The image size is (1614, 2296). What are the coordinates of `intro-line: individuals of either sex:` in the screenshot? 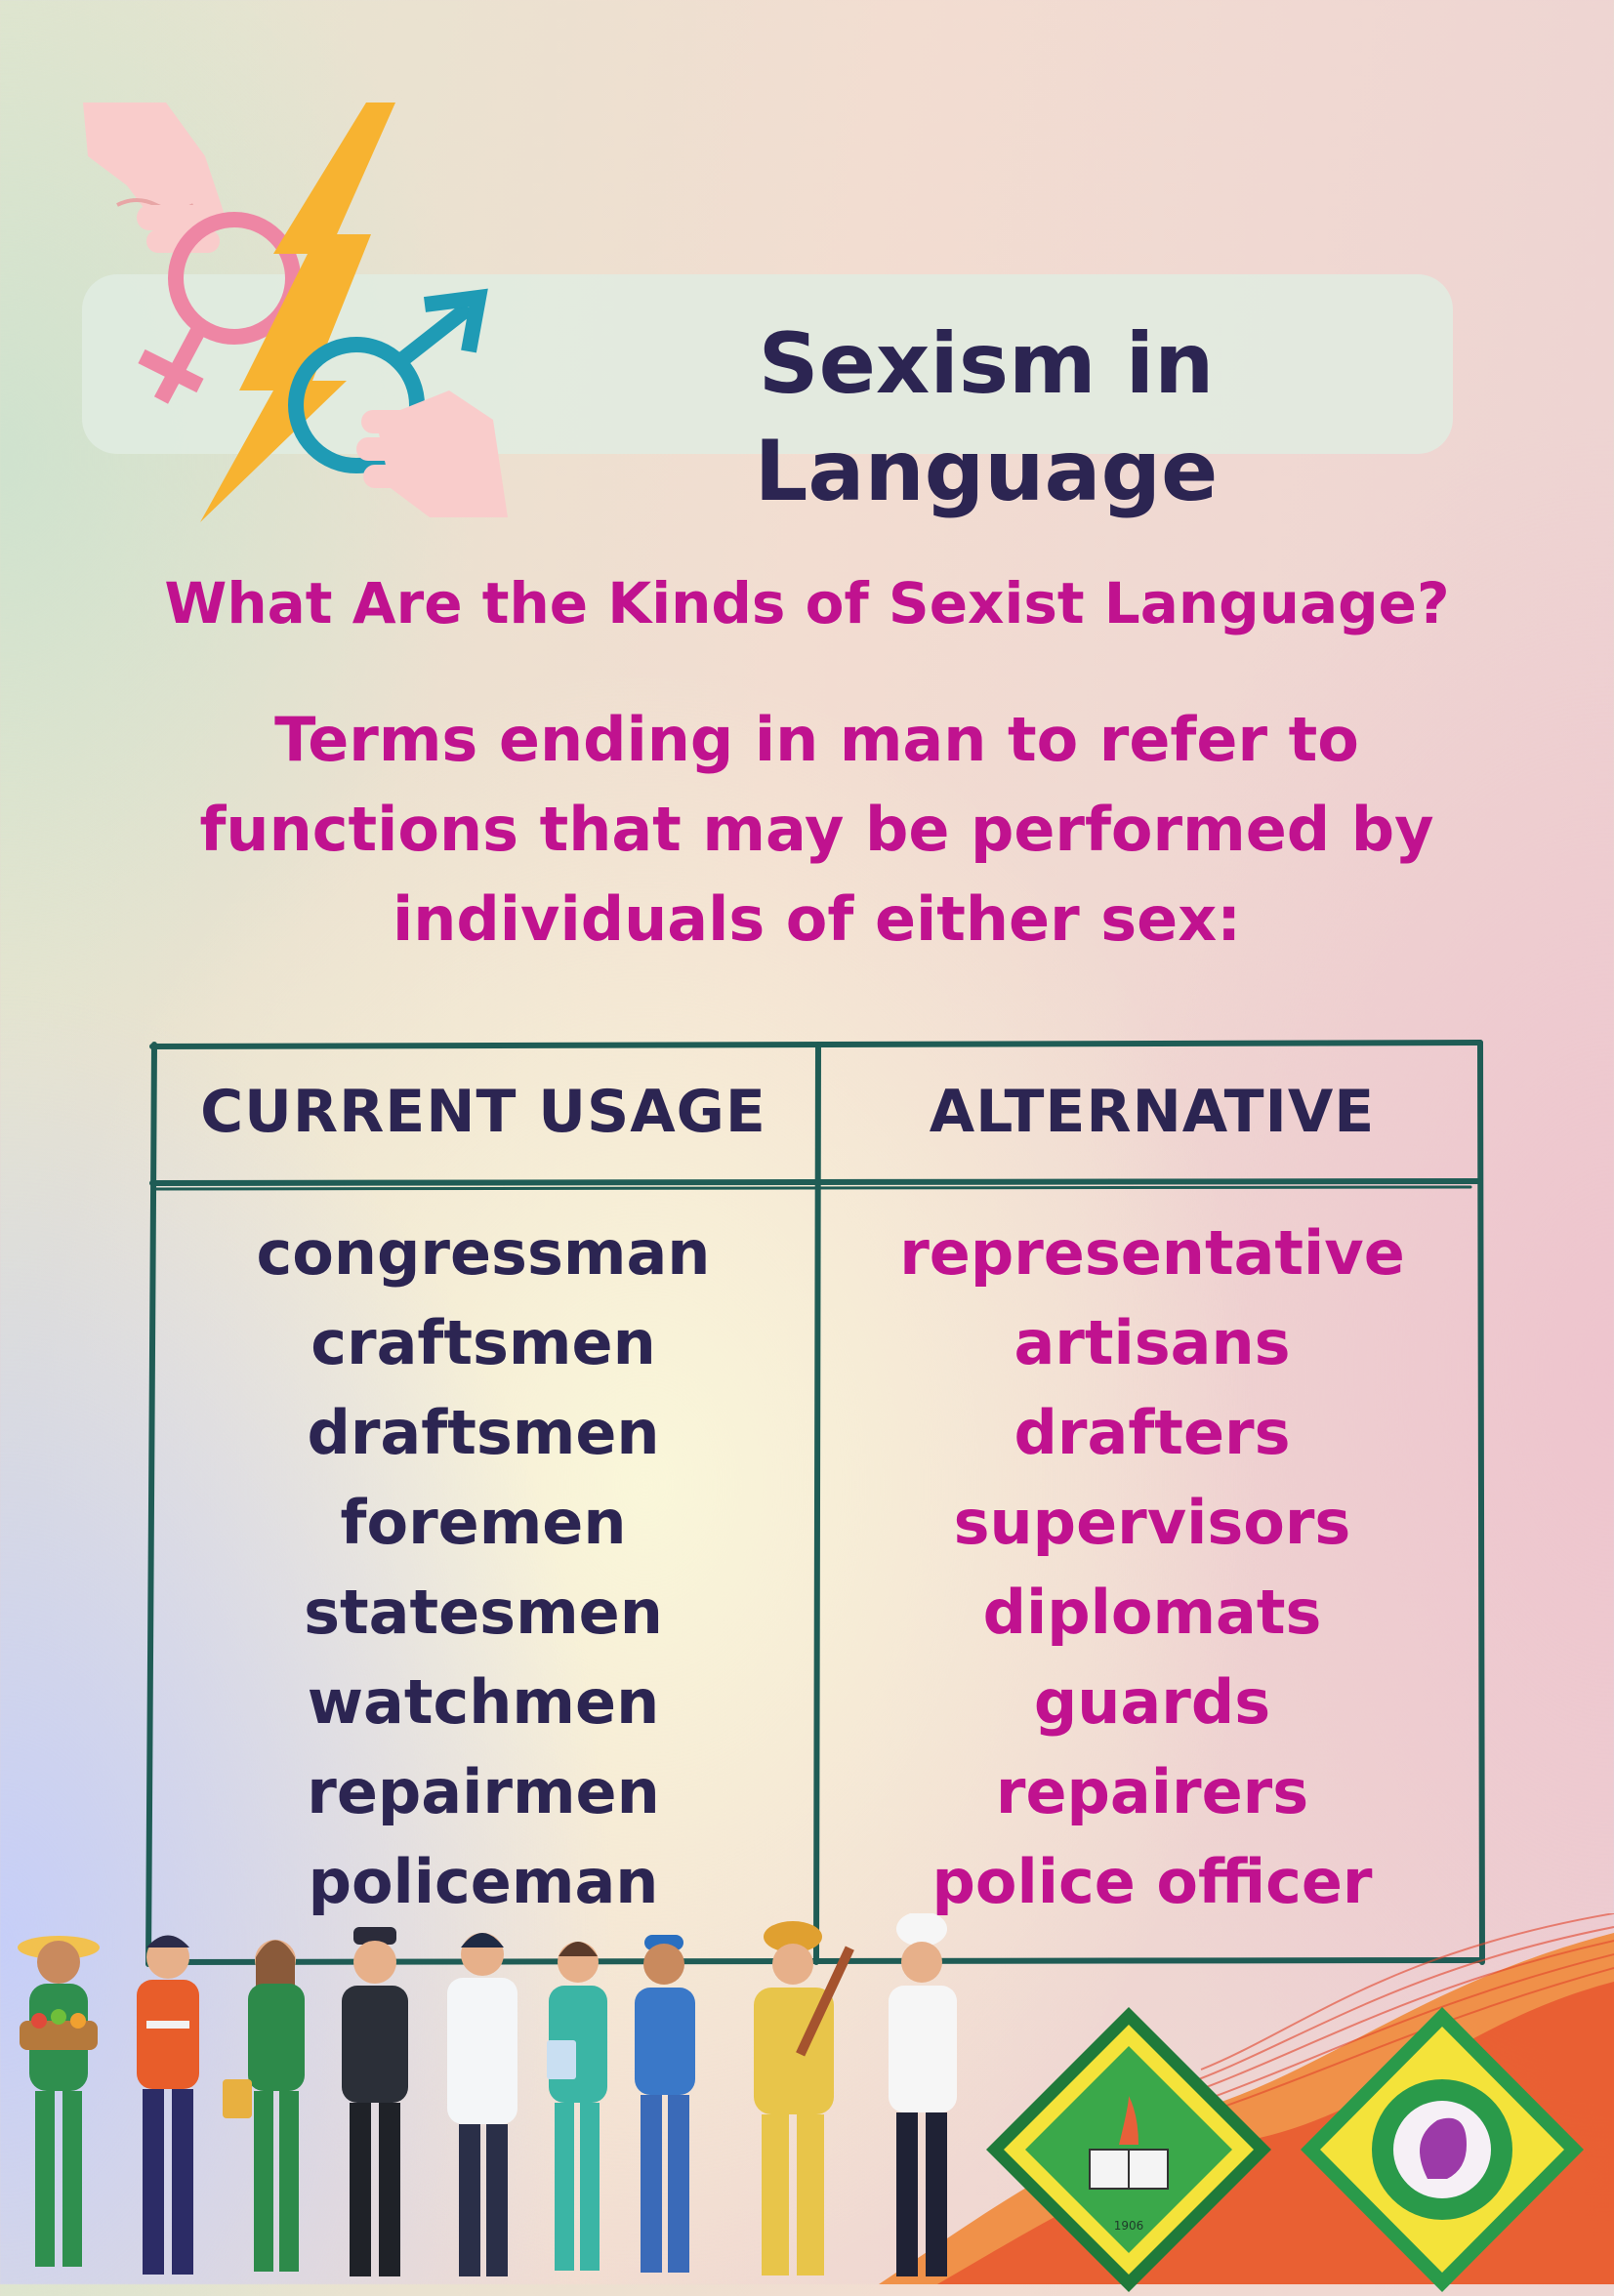 It's located at (817, 919).